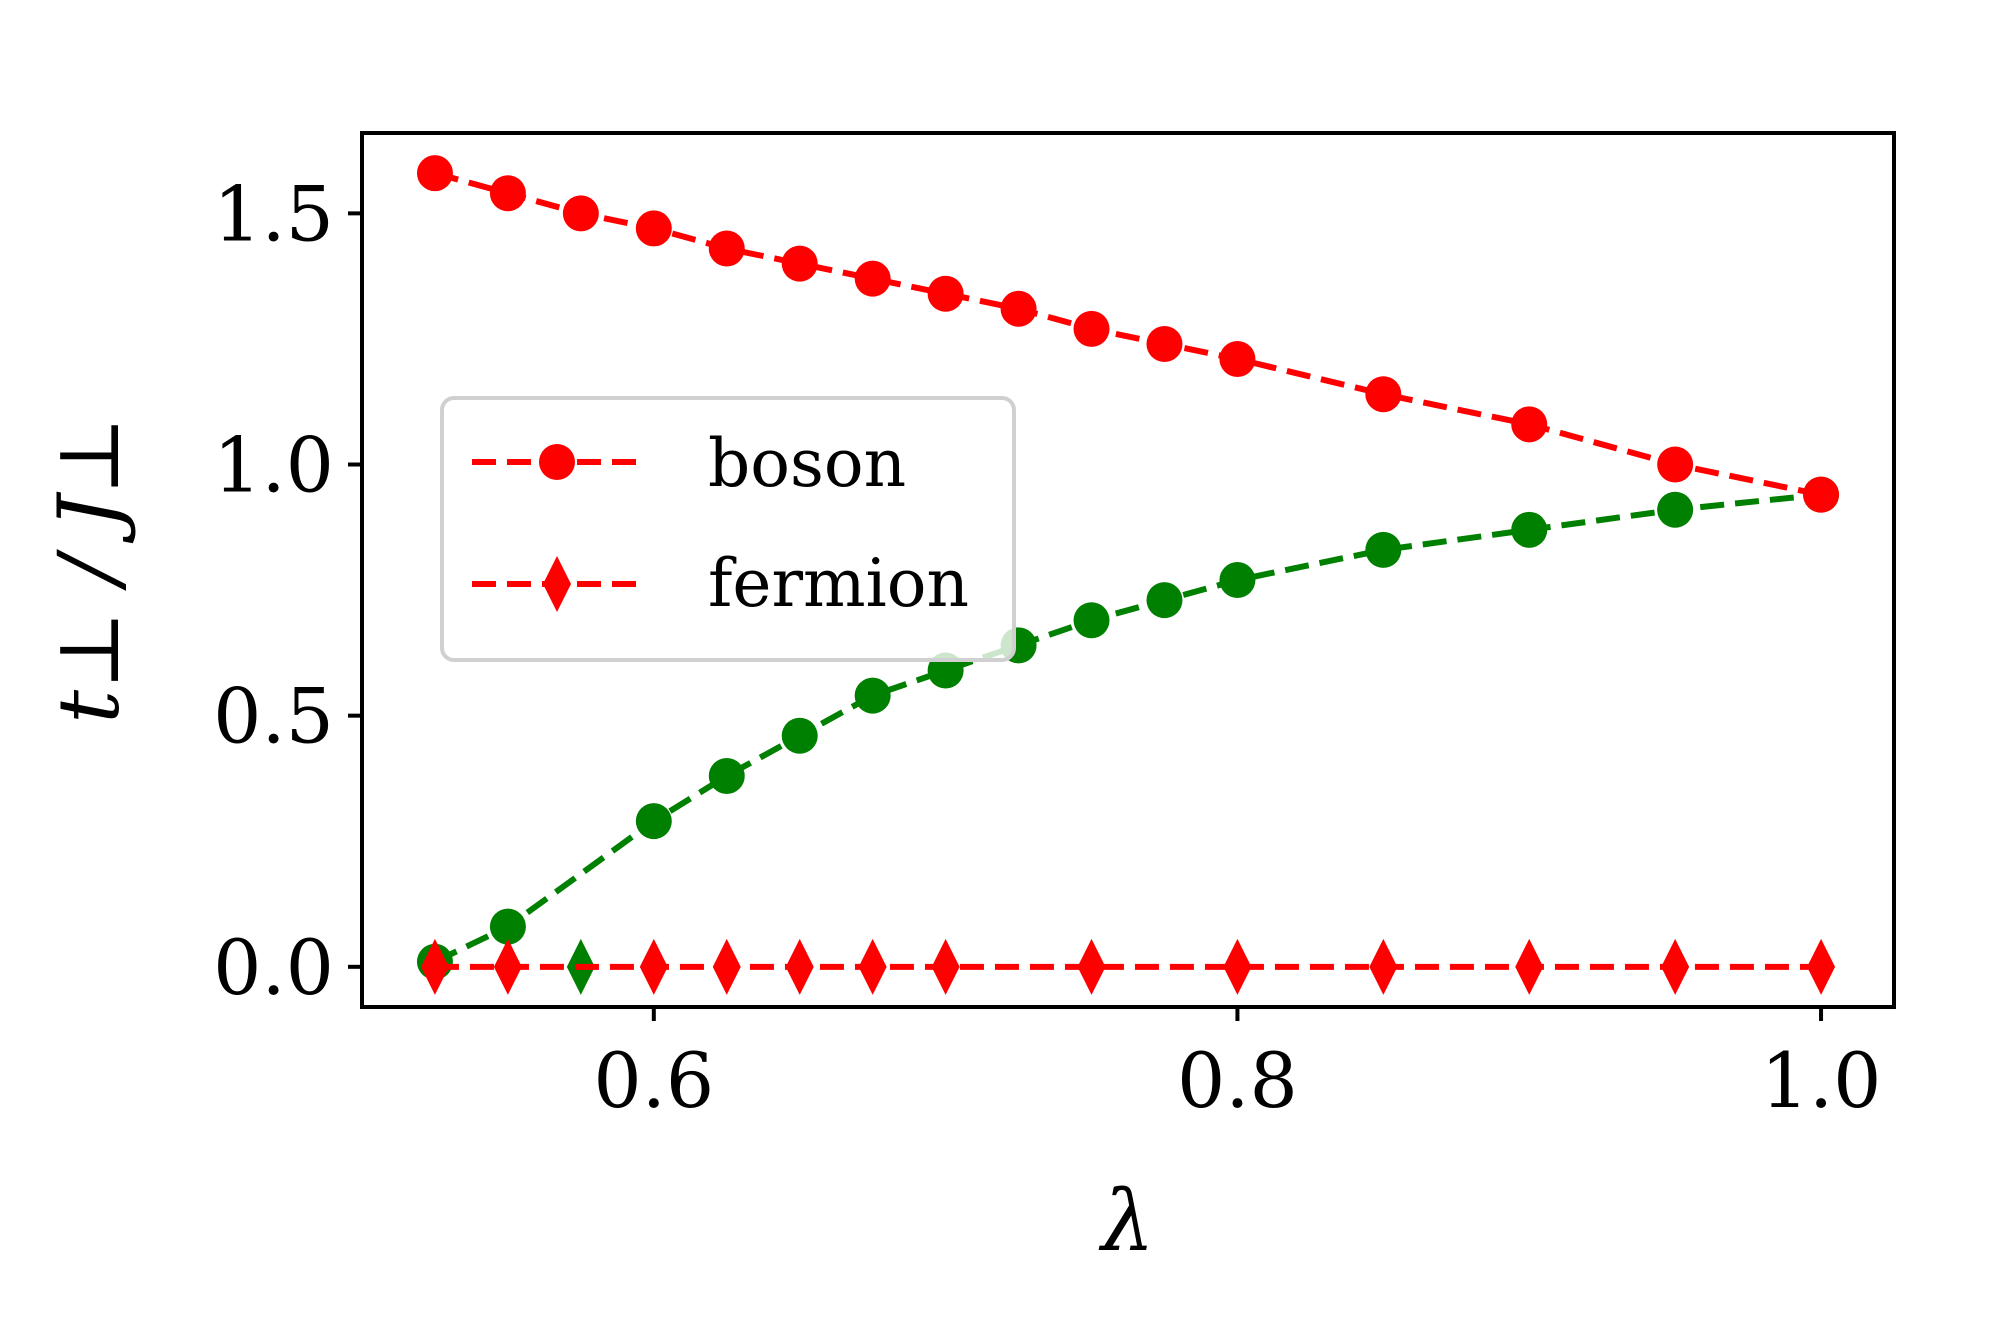  Describe the element at coordinates (557, 462) in the screenshot. I see `legend-boson-marker` at that location.